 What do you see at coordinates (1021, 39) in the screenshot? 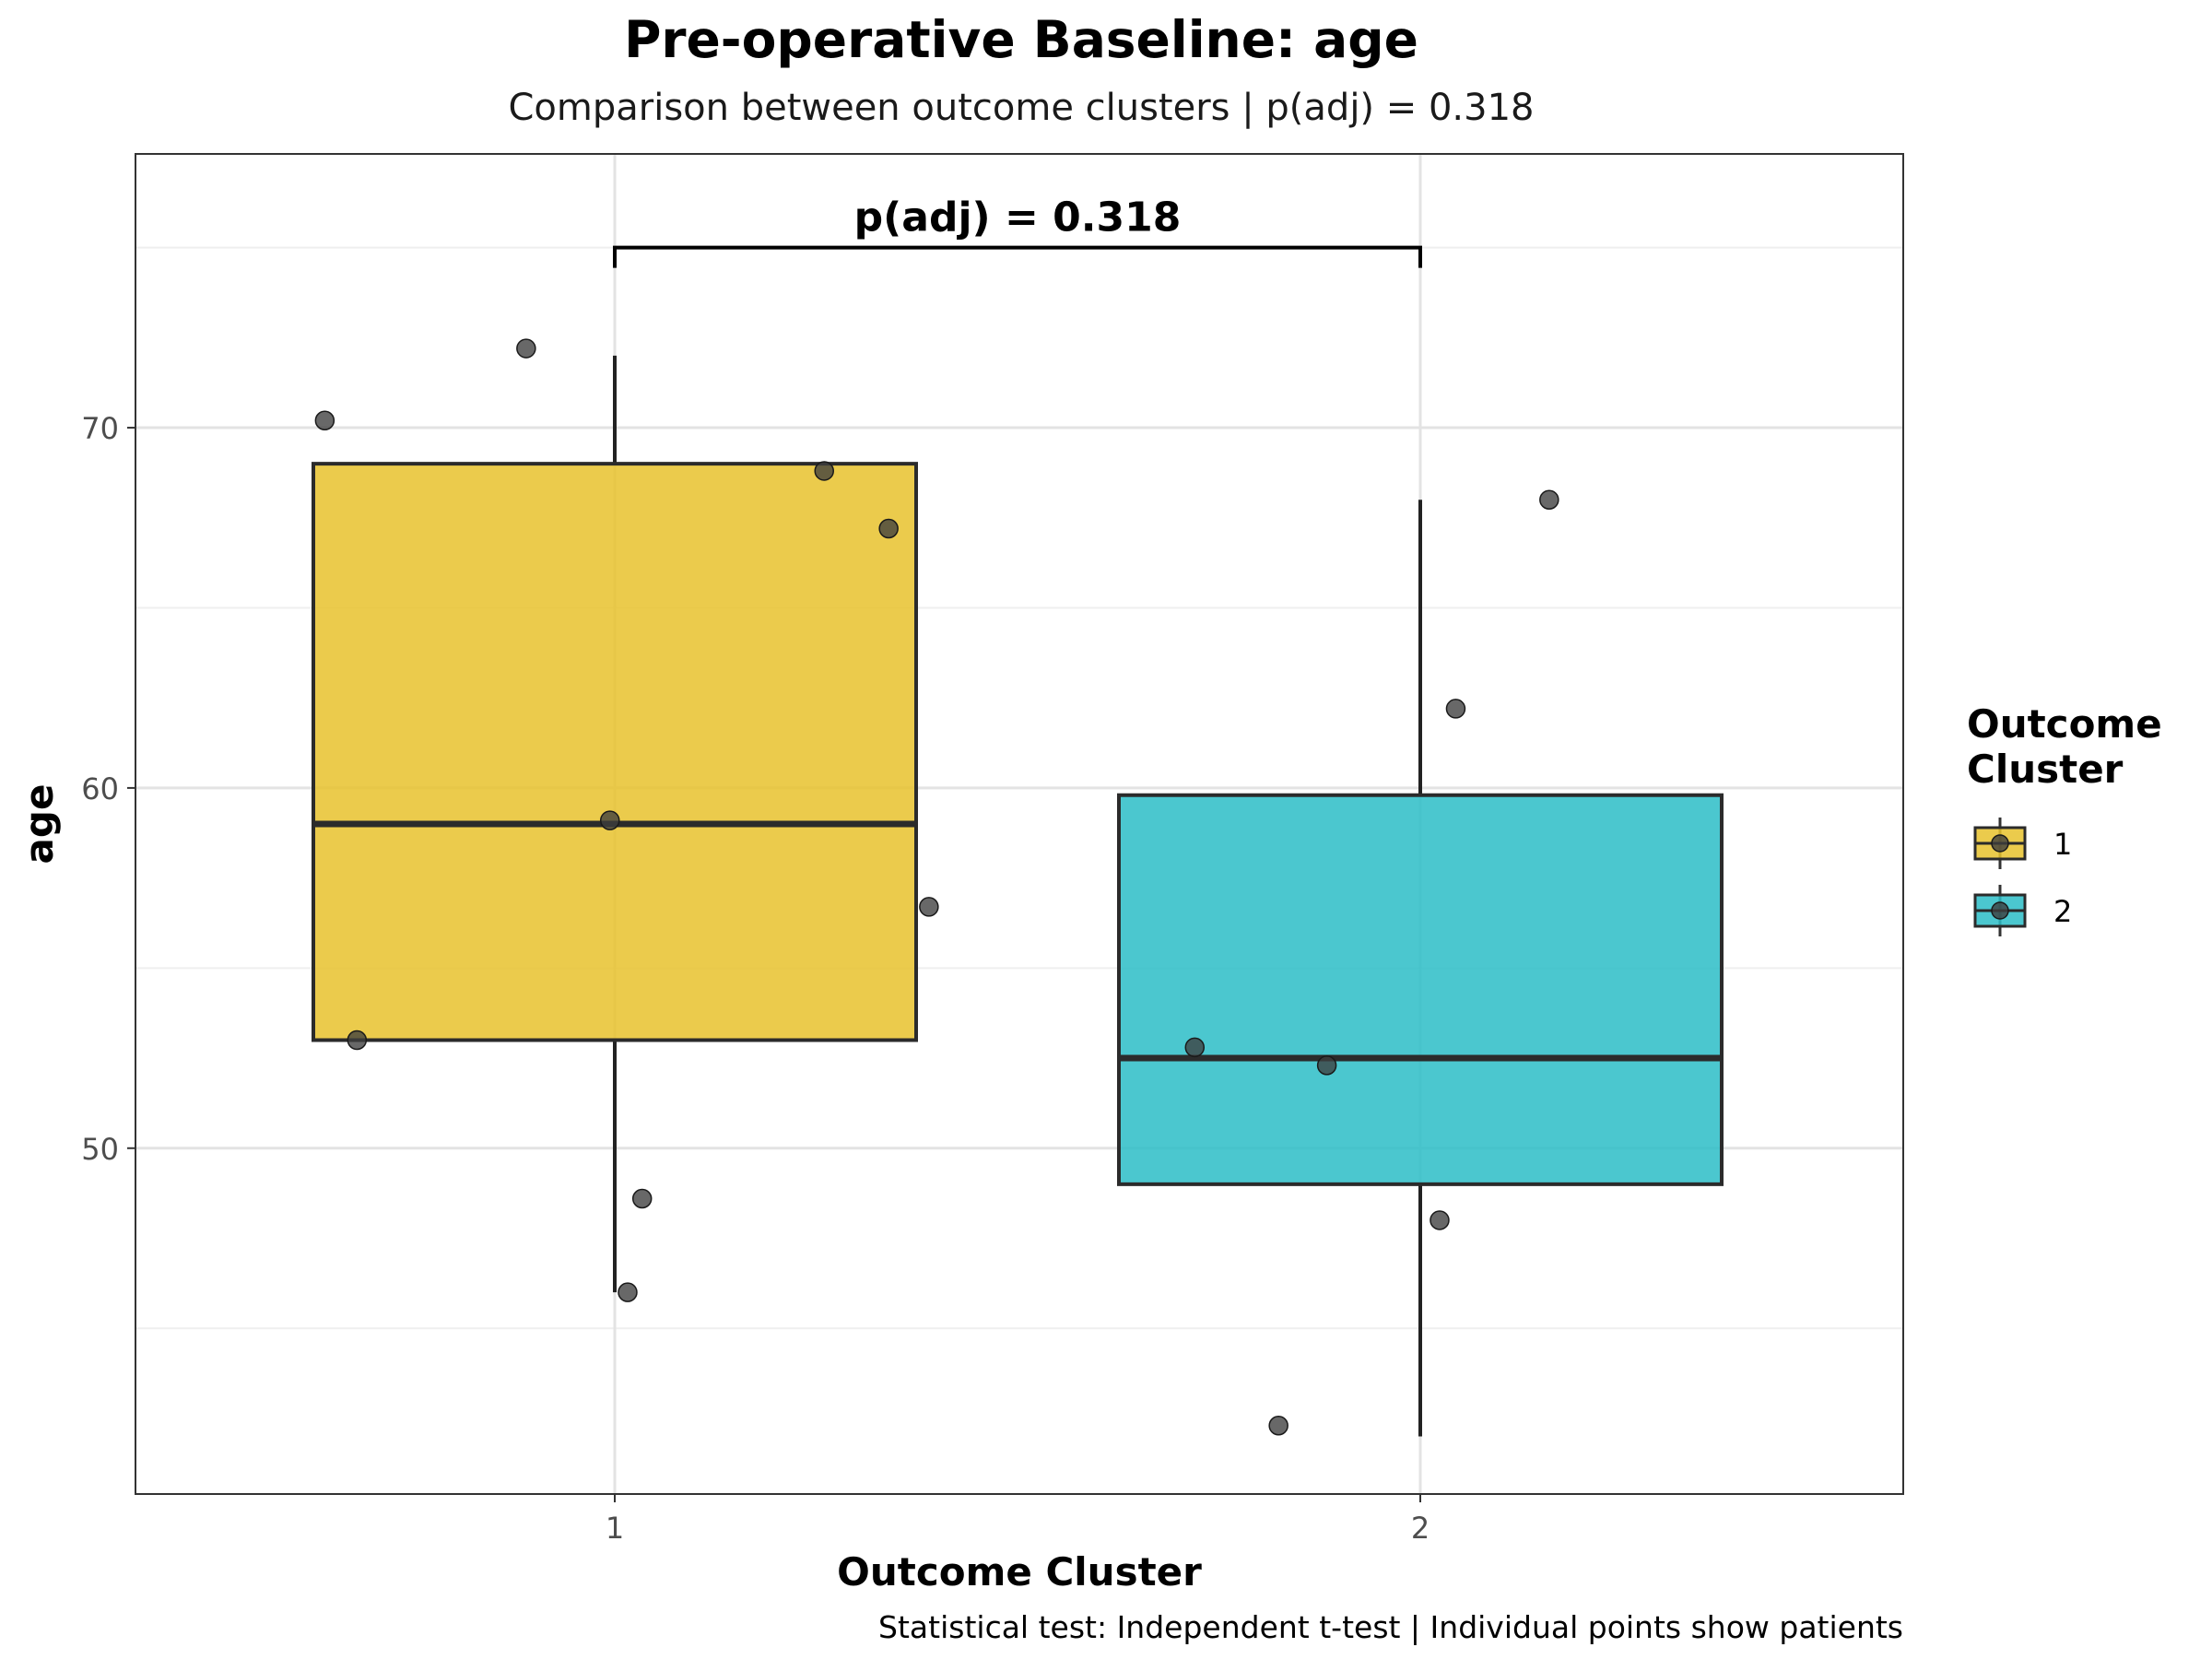
I see `chart-title: Pre-operative Baseline: age` at bounding box center [1021, 39].